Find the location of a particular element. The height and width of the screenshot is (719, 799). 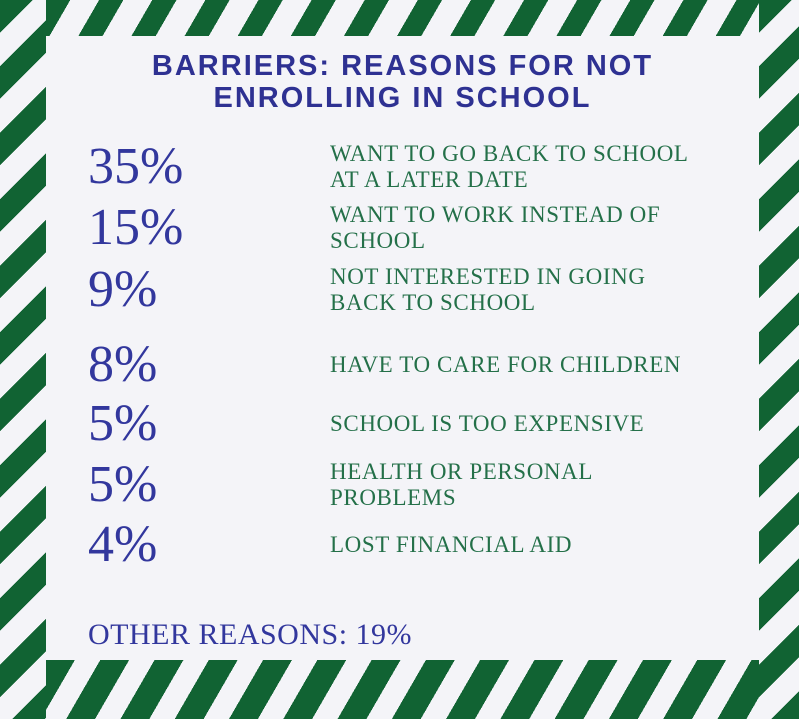

stat-label: LOST FINANCIAL AID is located at coordinates (527, 545).